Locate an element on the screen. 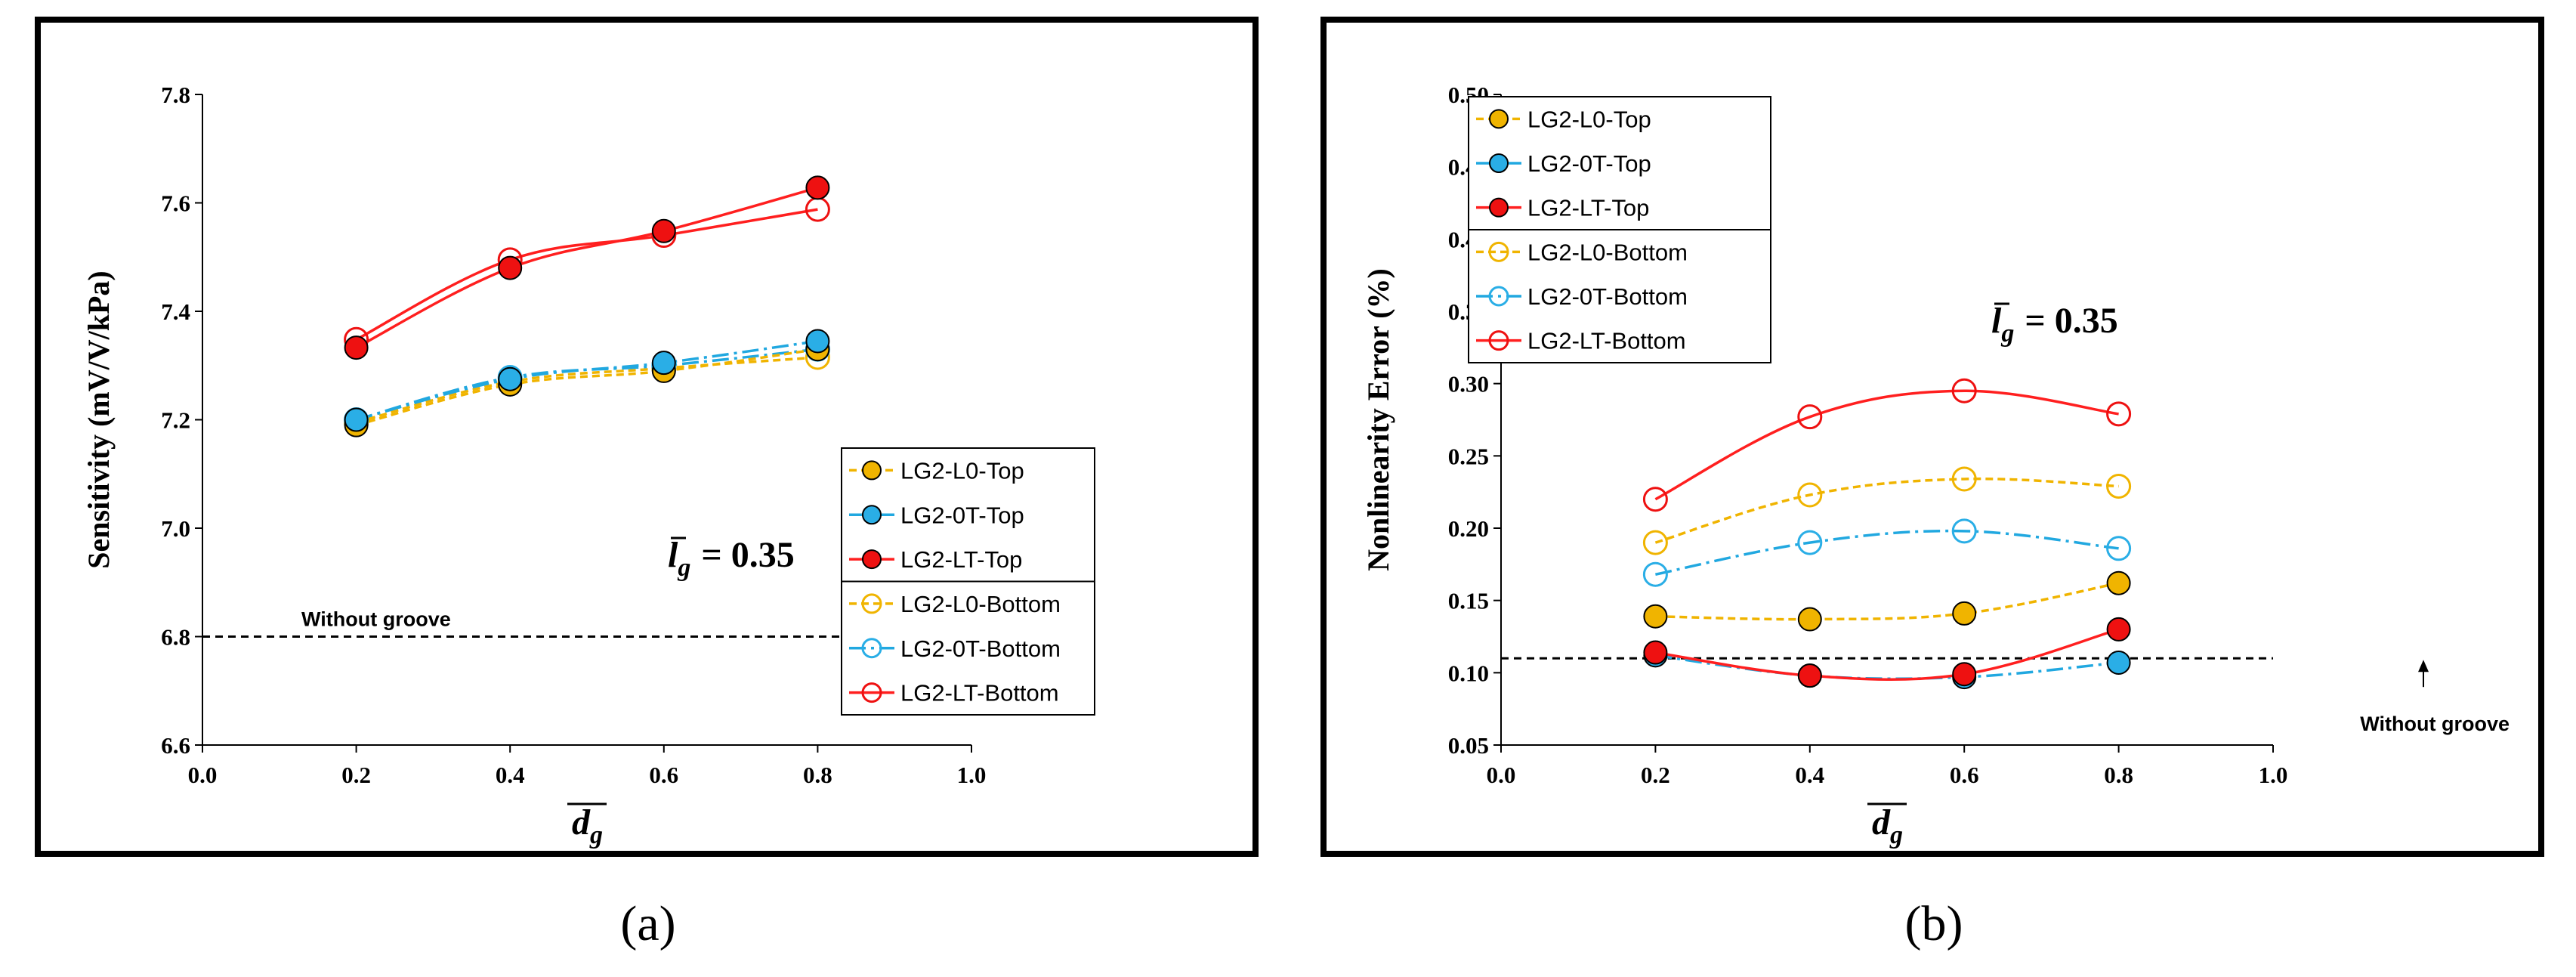 Image resolution: width=2576 pixels, height=977 pixels. y-tick-label: 6.8 is located at coordinates (175, 637).